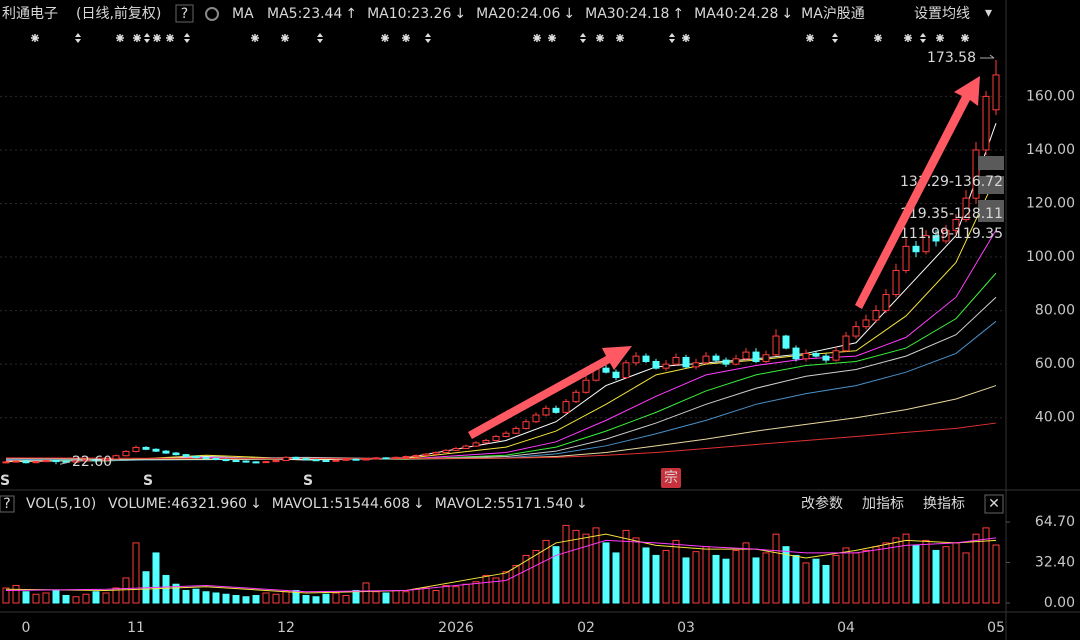 This screenshot has height=640, width=1080. What do you see at coordinates (1050, 203) in the screenshot?
I see `y-tick-label: 120.00` at bounding box center [1050, 203].